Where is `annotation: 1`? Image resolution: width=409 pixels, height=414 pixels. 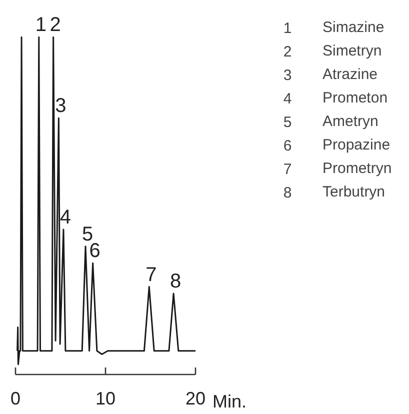
annotation: 1 is located at coordinates (40, 25).